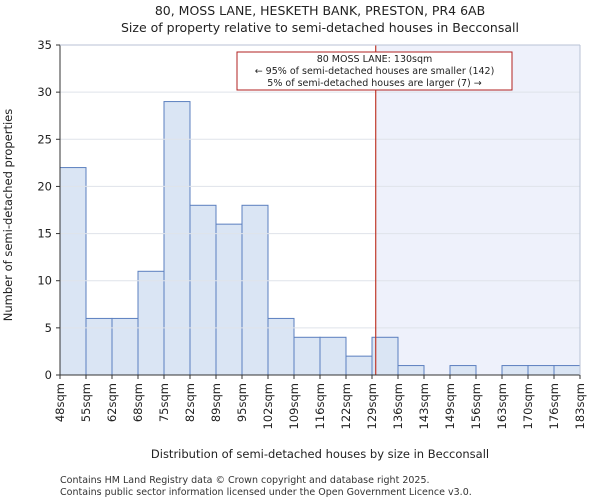 The width and height of the screenshot is (600, 500). Describe the element at coordinates (190, 402) in the screenshot. I see `x-tick-label: 82sqm` at that location.